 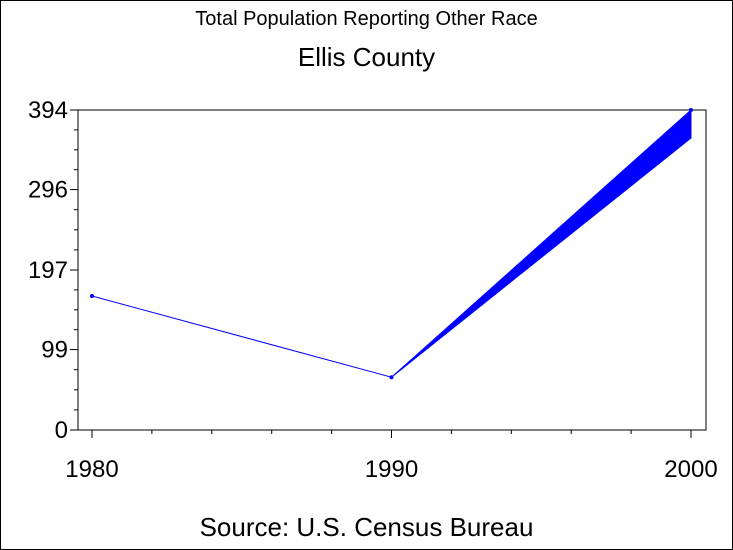 What do you see at coordinates (391, 469) in the screenshot?
I see `x-tick-label: 1990` at bounding box center [391, 469].